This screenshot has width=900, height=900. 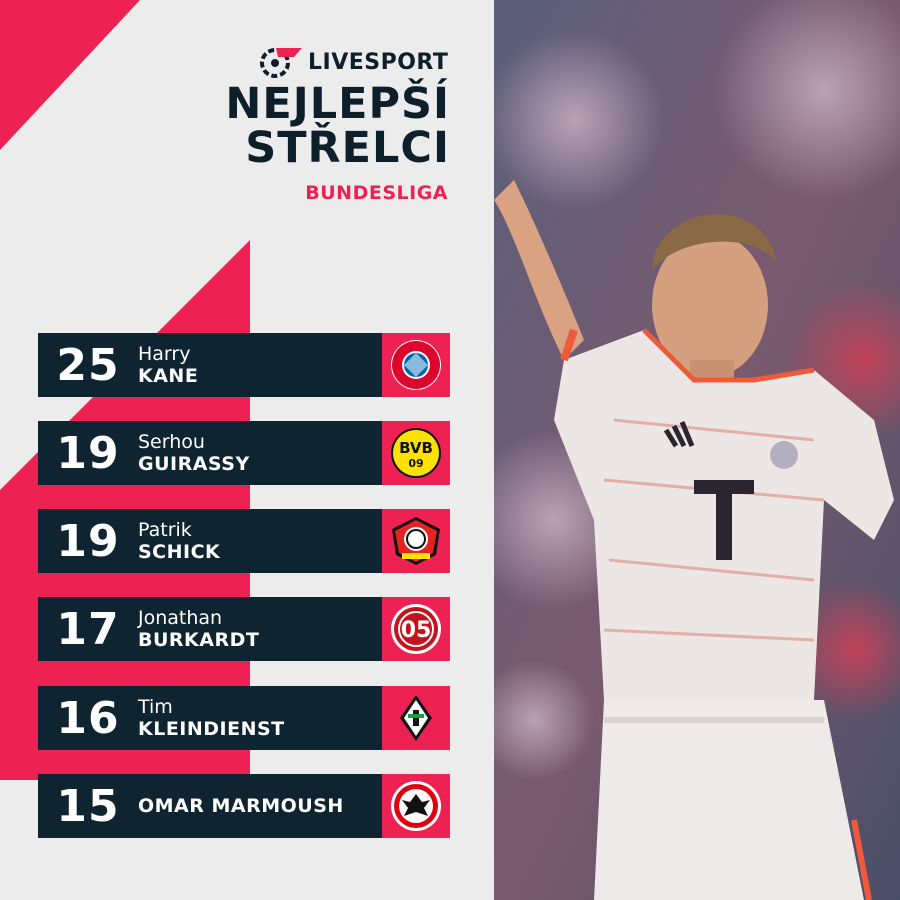 I want to click on mainz-label: 05, so click(x=416, y=630).